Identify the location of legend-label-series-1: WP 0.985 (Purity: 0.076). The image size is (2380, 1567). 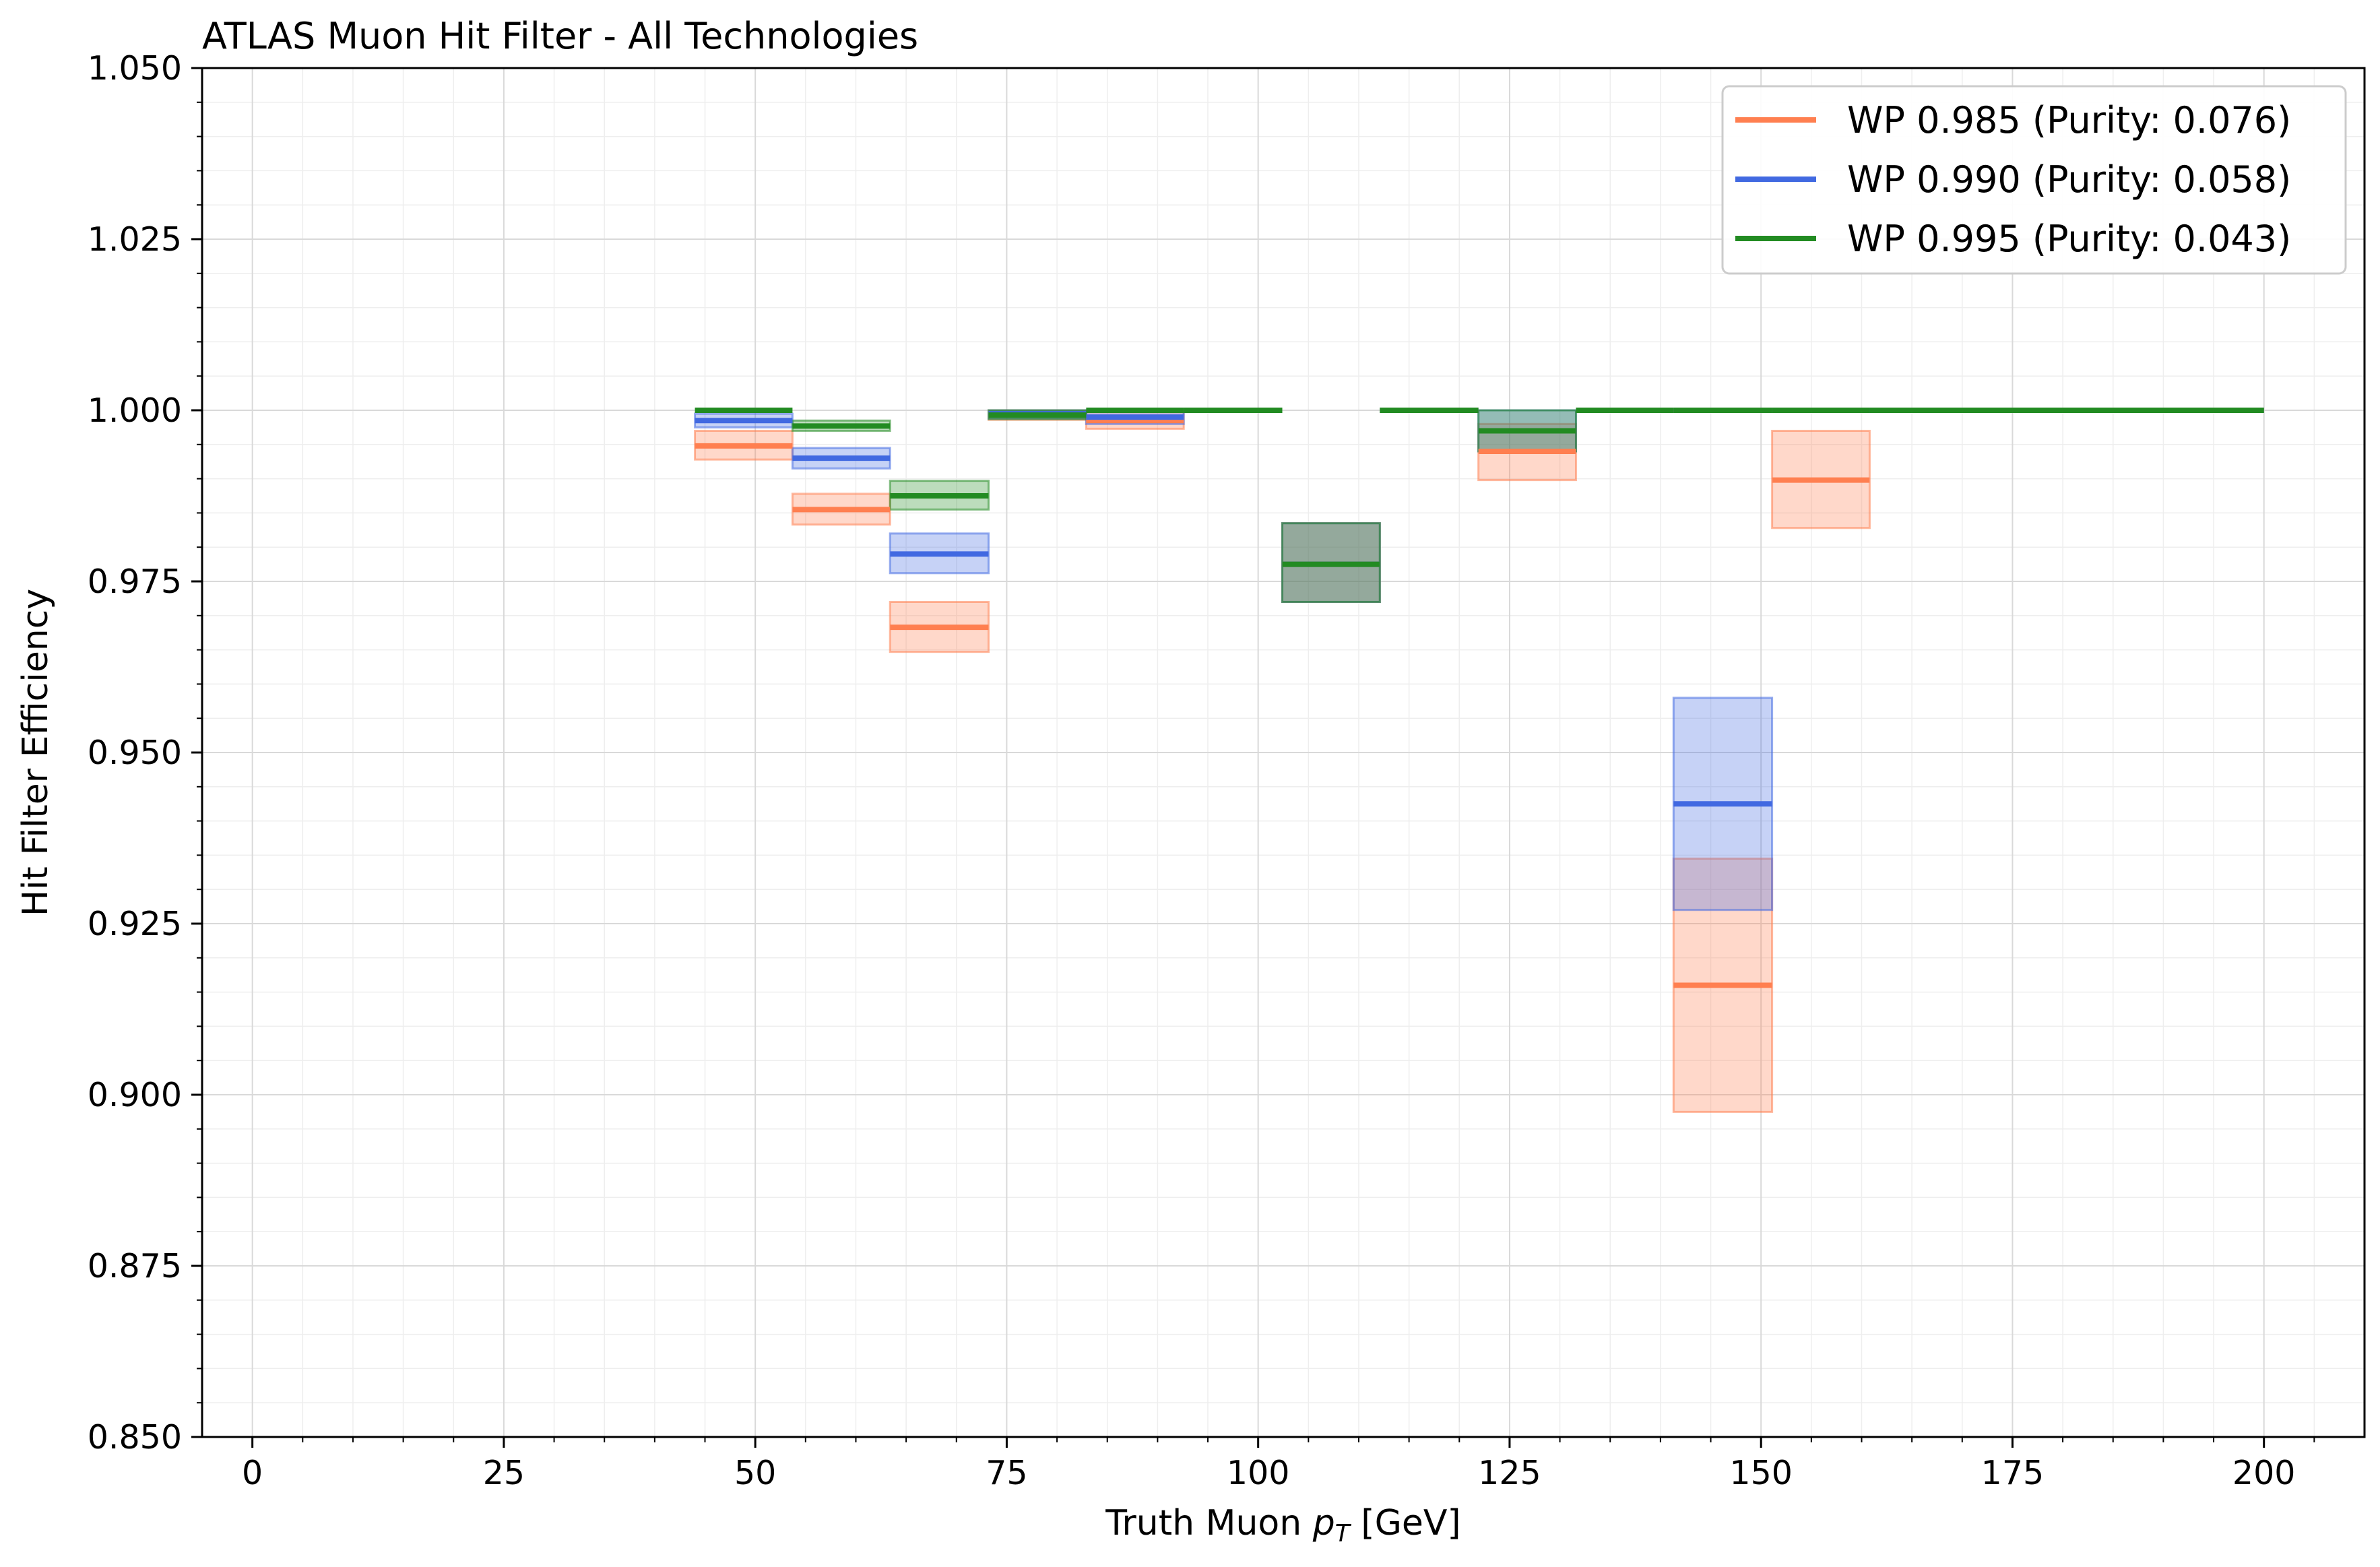
(2069, 120).